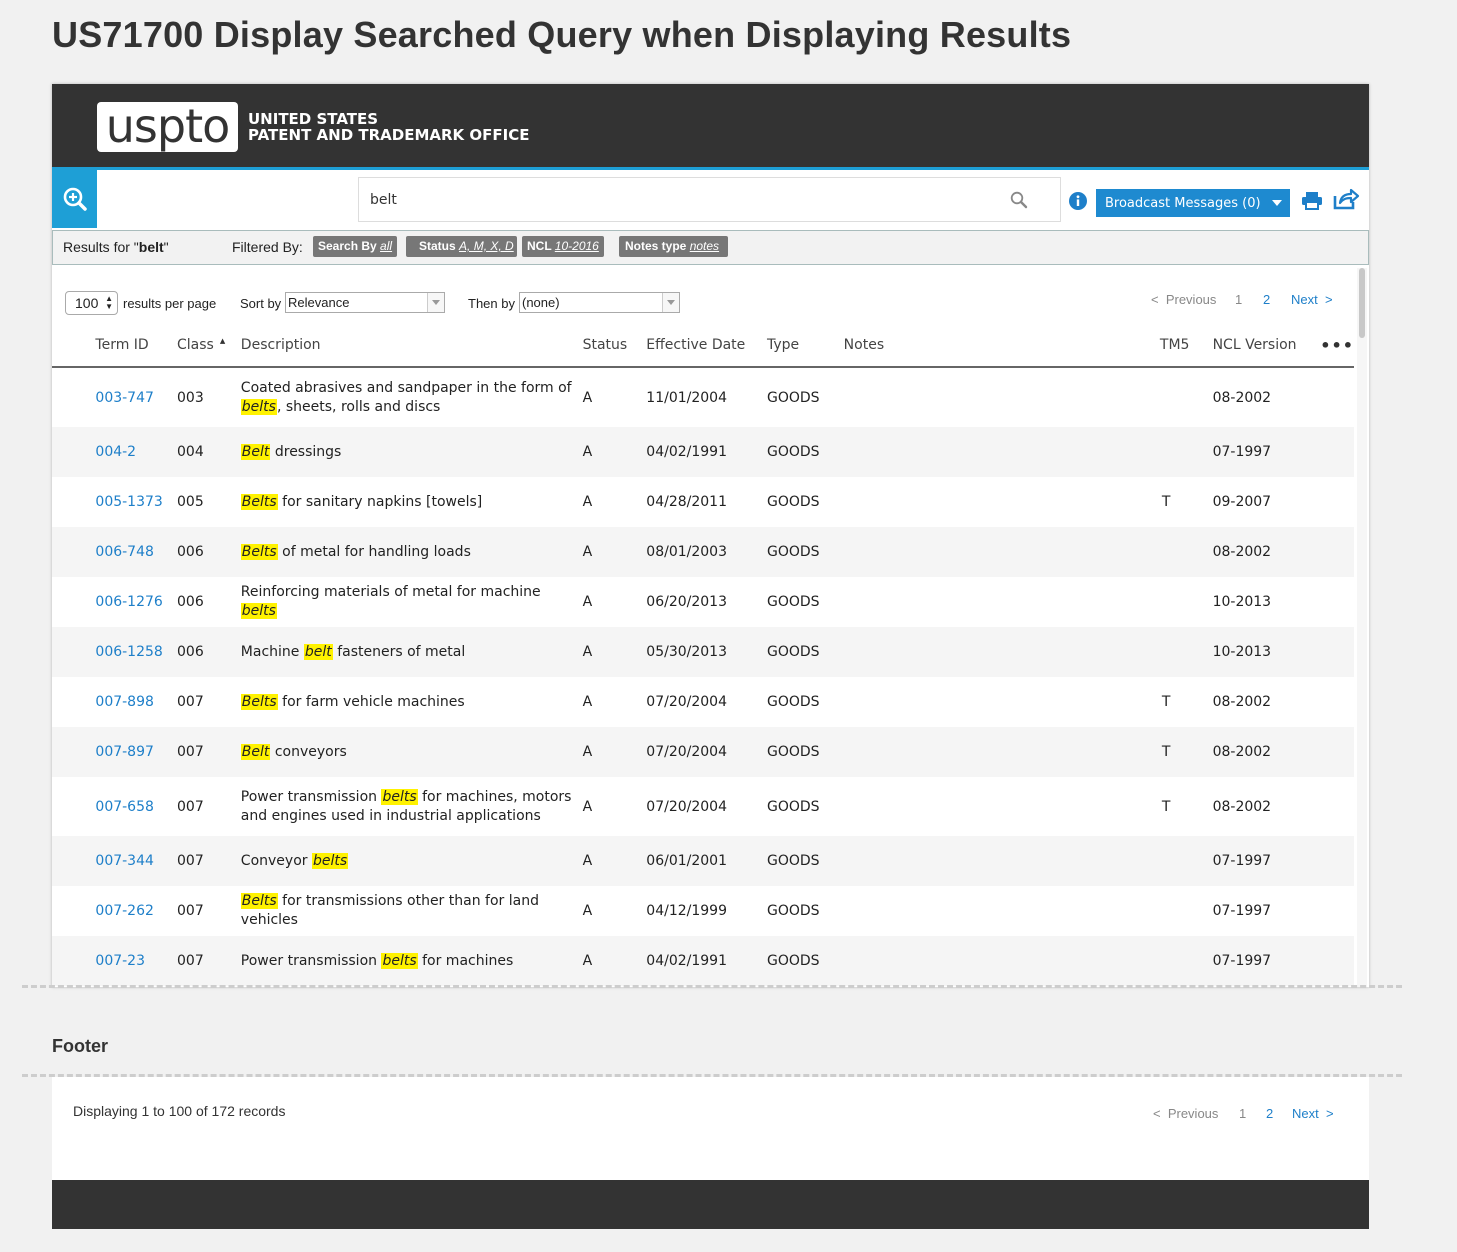 This screenshot has width=1457, height=1252. Describe the element at coordinates (706, 652) in the screenshot. I see `effective-date-cell: 05/30/2013` at that location.